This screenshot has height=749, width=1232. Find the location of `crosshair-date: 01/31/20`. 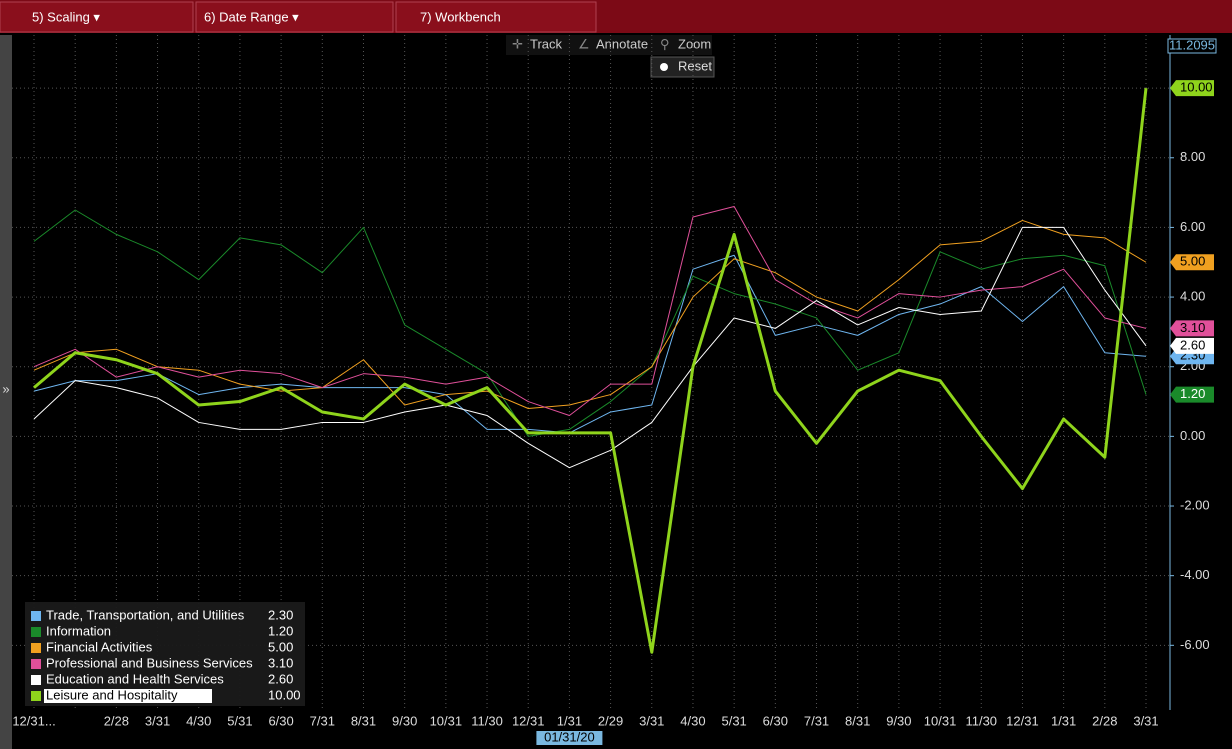

crosshair-date: 01/31/20 is located at coordinates (569, 736).